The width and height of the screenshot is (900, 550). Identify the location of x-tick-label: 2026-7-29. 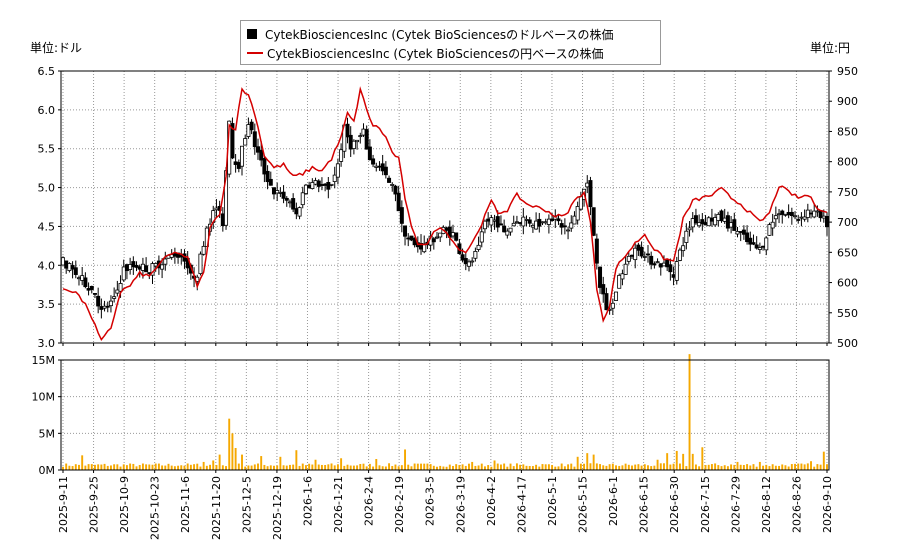
(735, 504).